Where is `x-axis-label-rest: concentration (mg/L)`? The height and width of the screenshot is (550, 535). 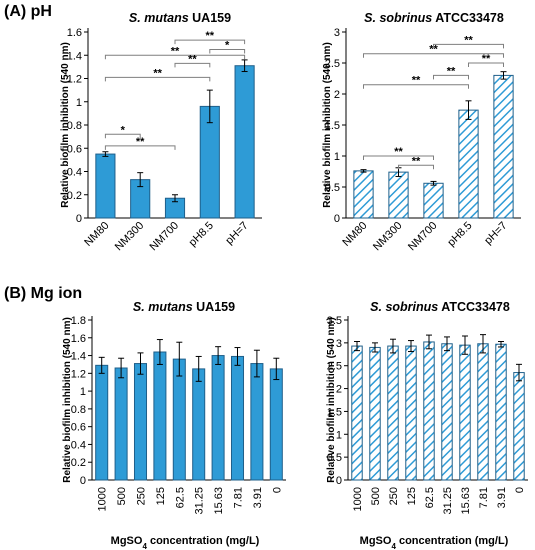 x-axis-label-rest: concentration (mg/L) is located at coordinates (452, 541).